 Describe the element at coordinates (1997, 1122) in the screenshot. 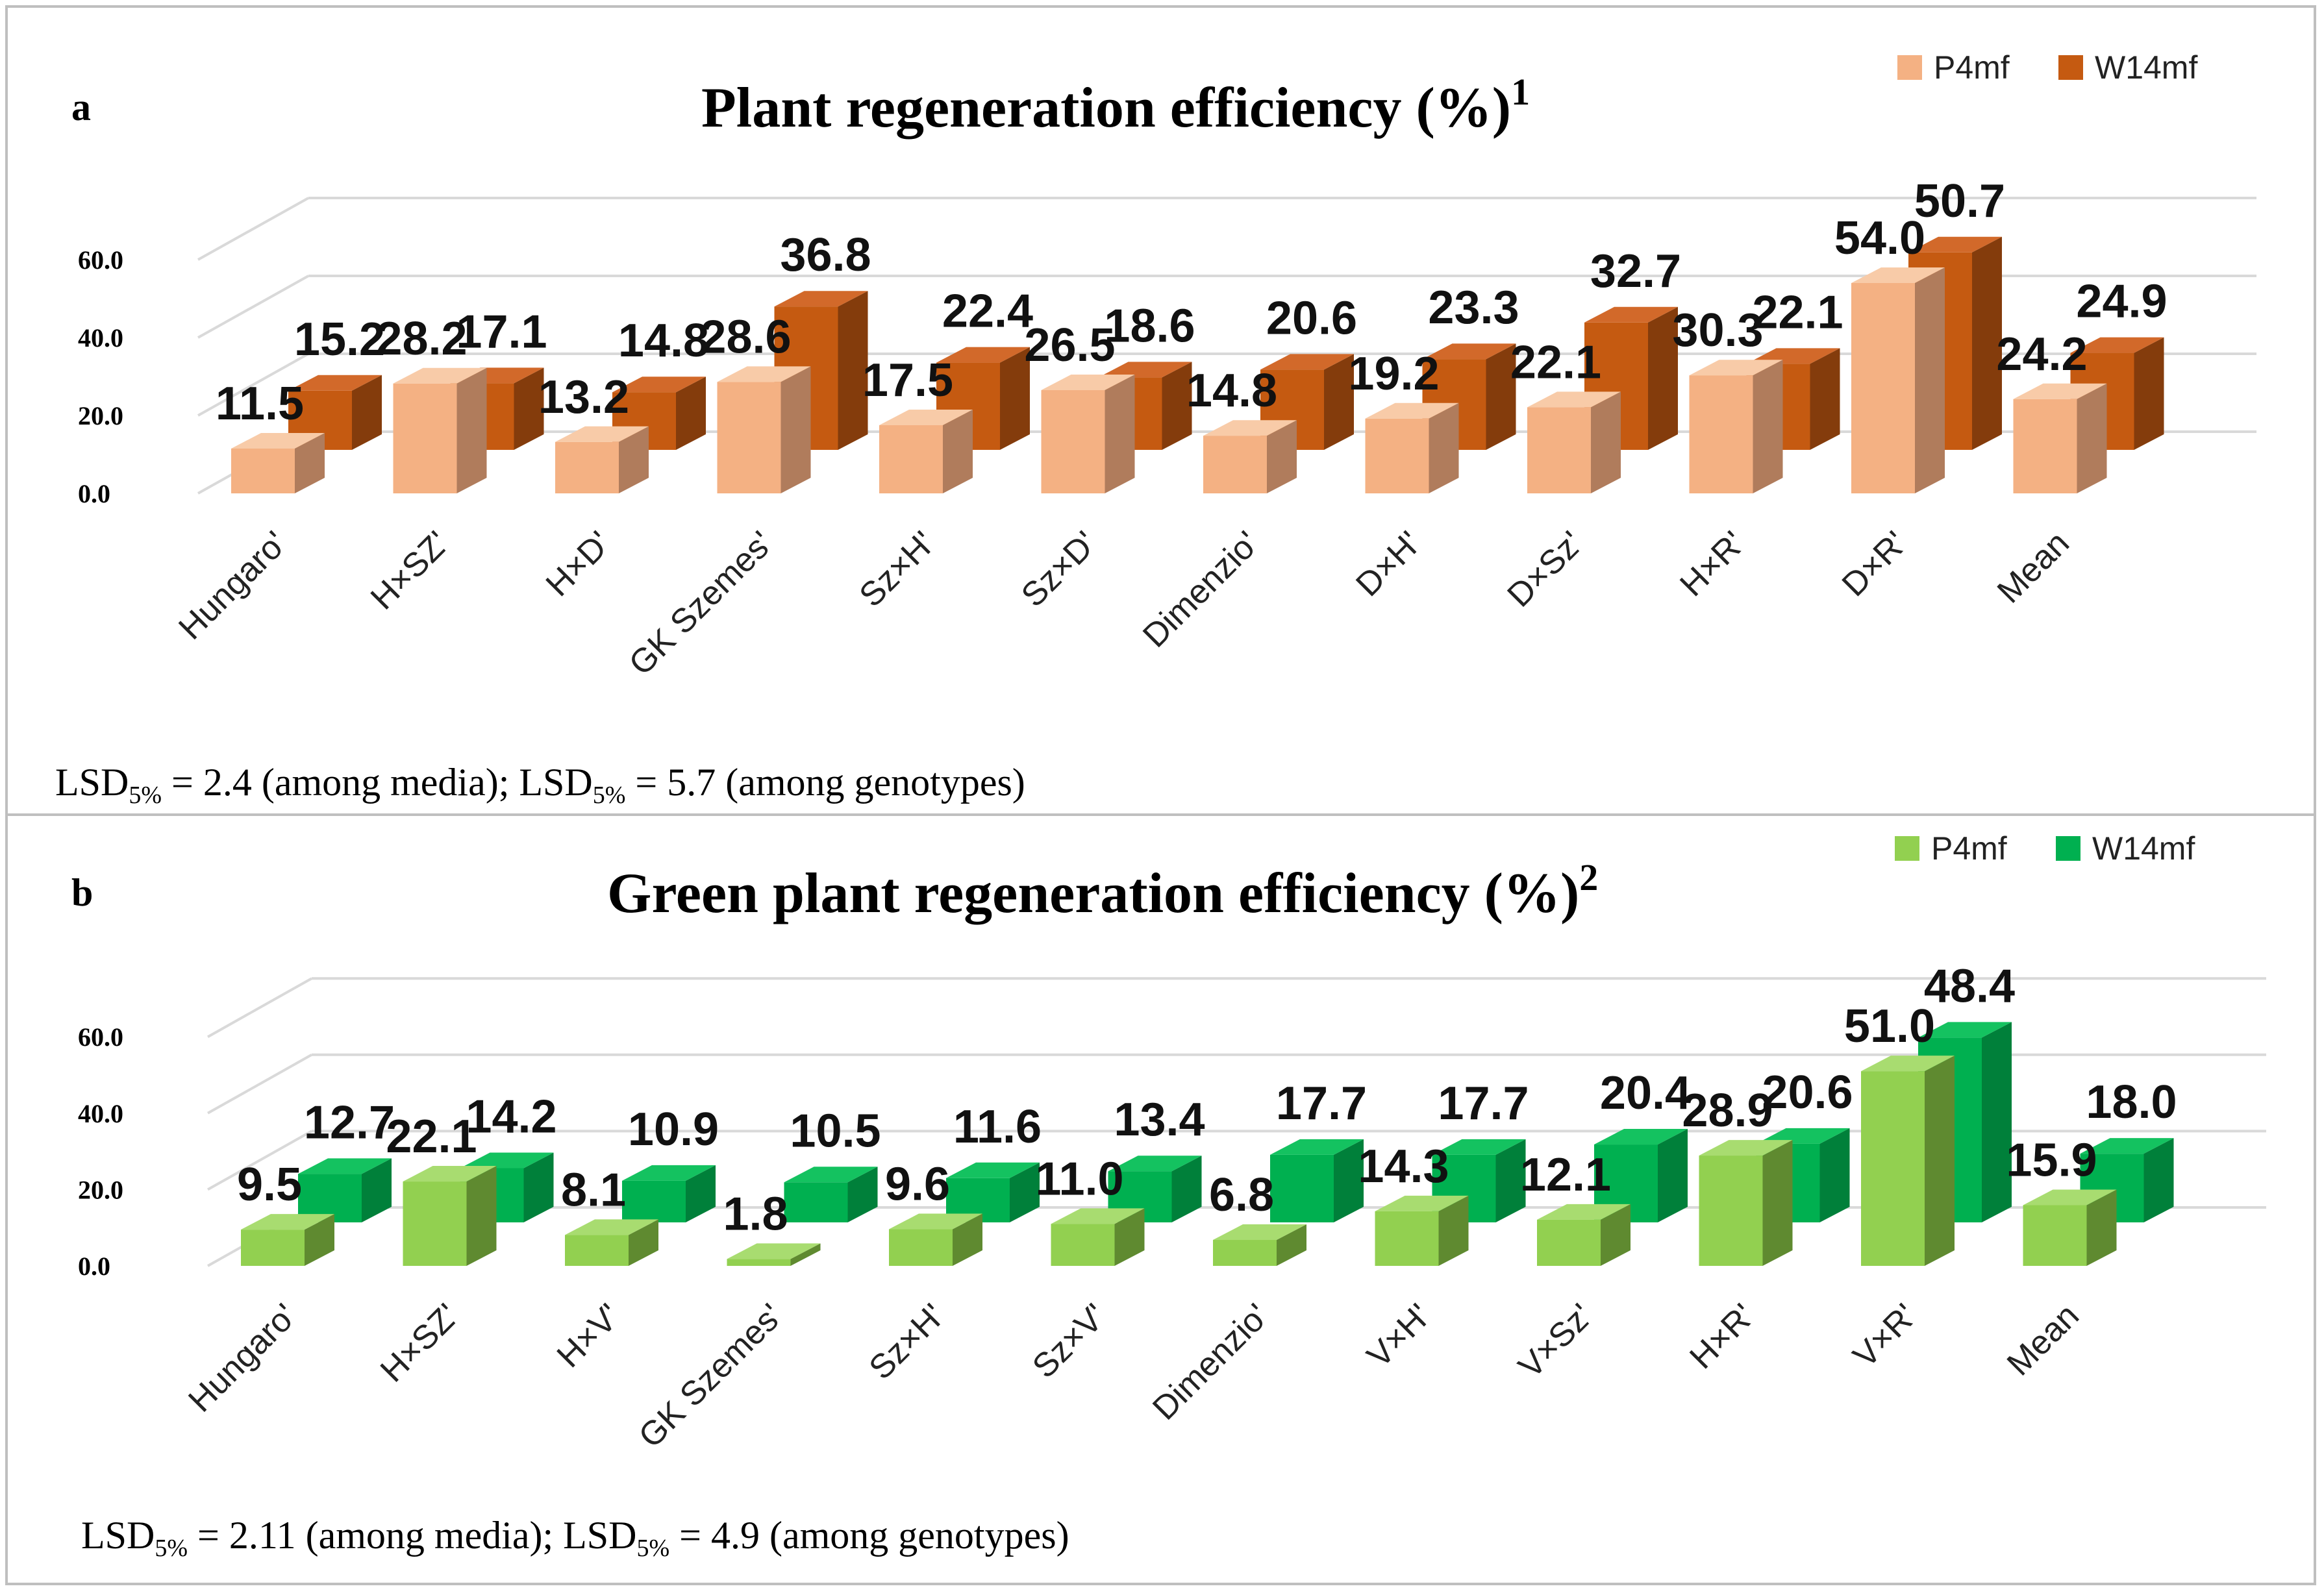

I see `bar-w14mf-vxr-side` at that location.